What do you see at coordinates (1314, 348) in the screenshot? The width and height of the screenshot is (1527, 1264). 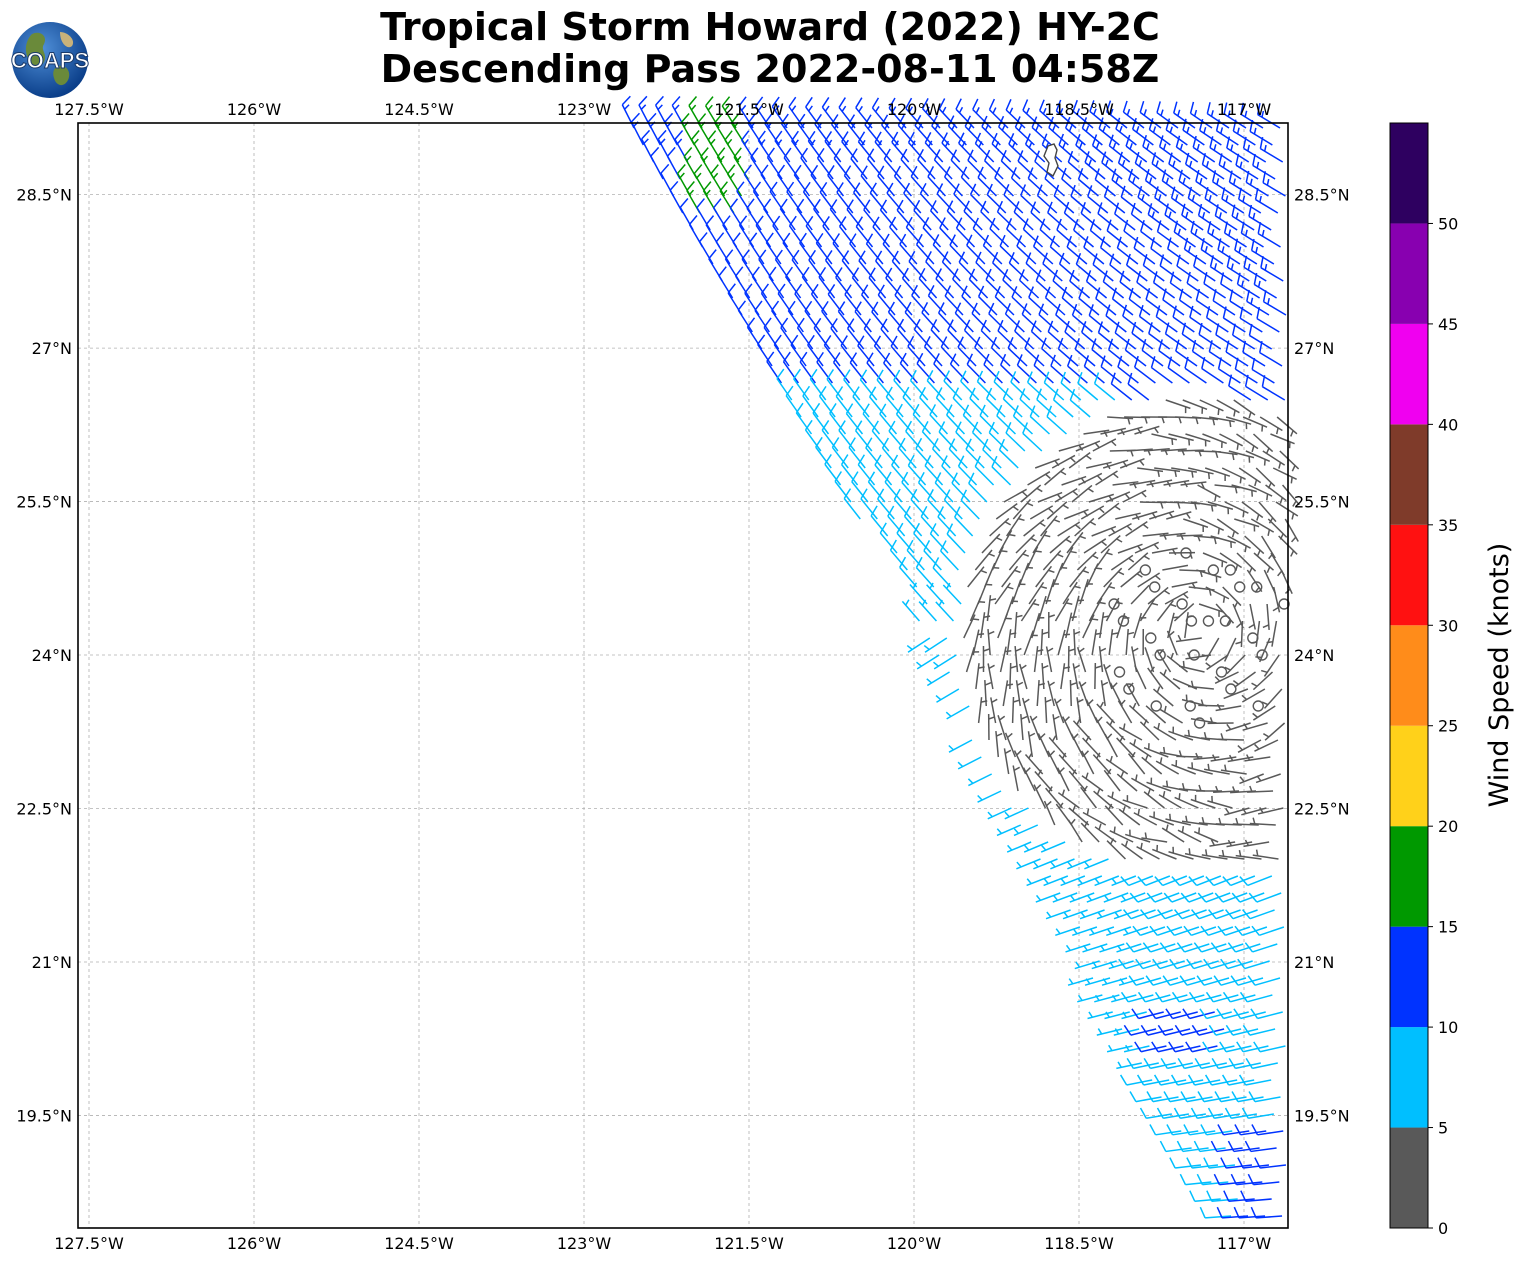 I see `lat-tick-right: 27°N` at bounding box center [1314, 348].